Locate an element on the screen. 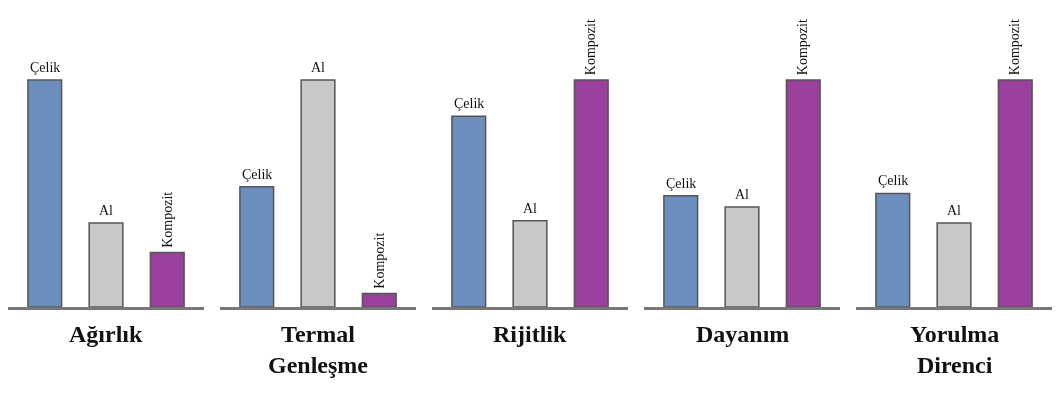 Image resolution: width=1061 pixels, height=417 pixels. x-axis-title: Termal Genleşme is located at coordinates (318, 350).